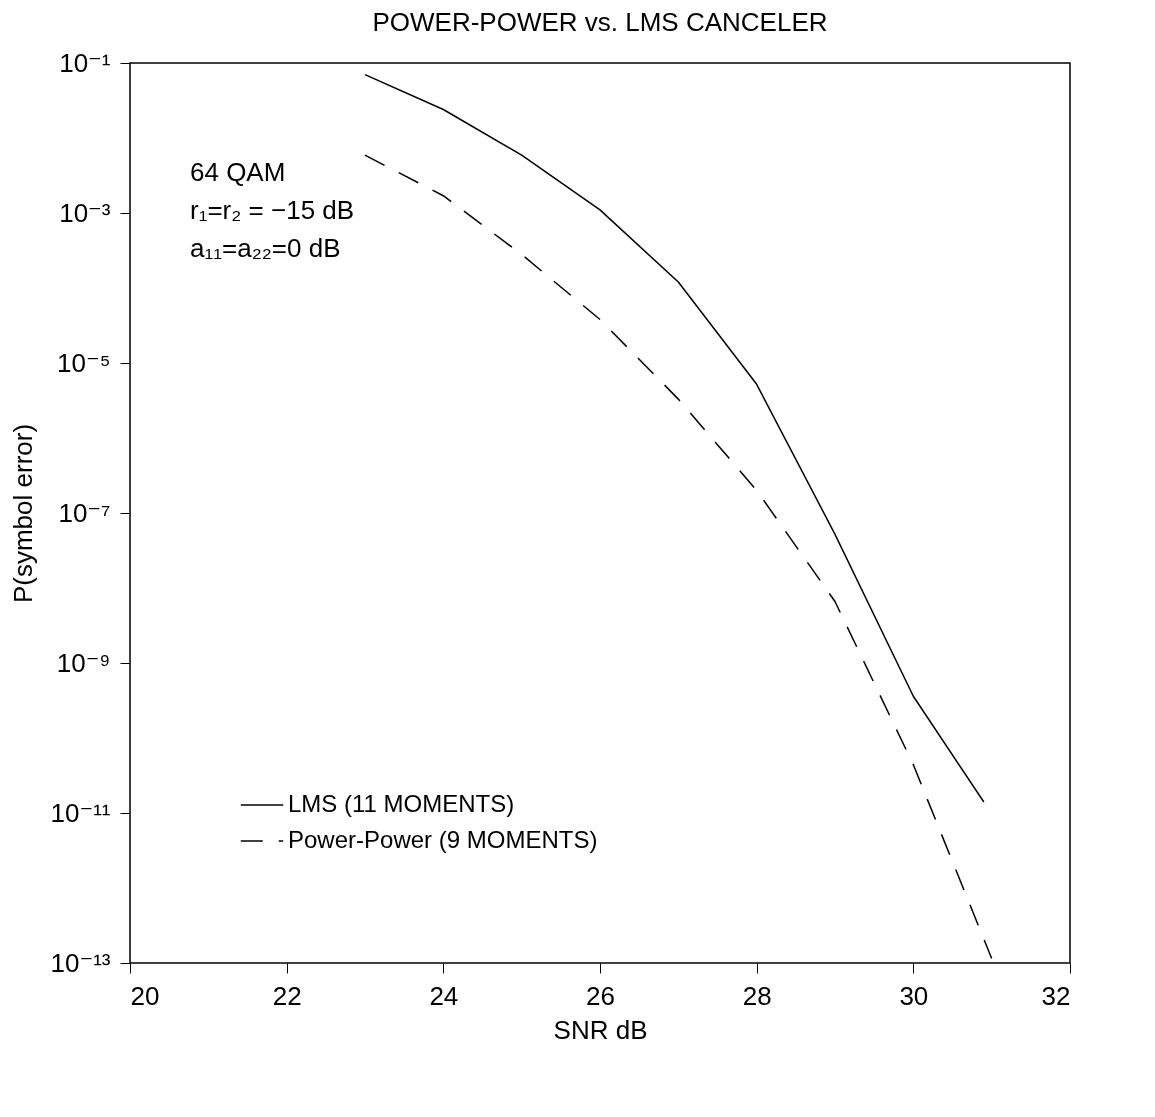 This screenshot has height=1117, width=1155. What do you see at coordinates (85, 212) in the screenshot?
I see `y-tick-label: 10⁻³` at bounding box center [85, 212].